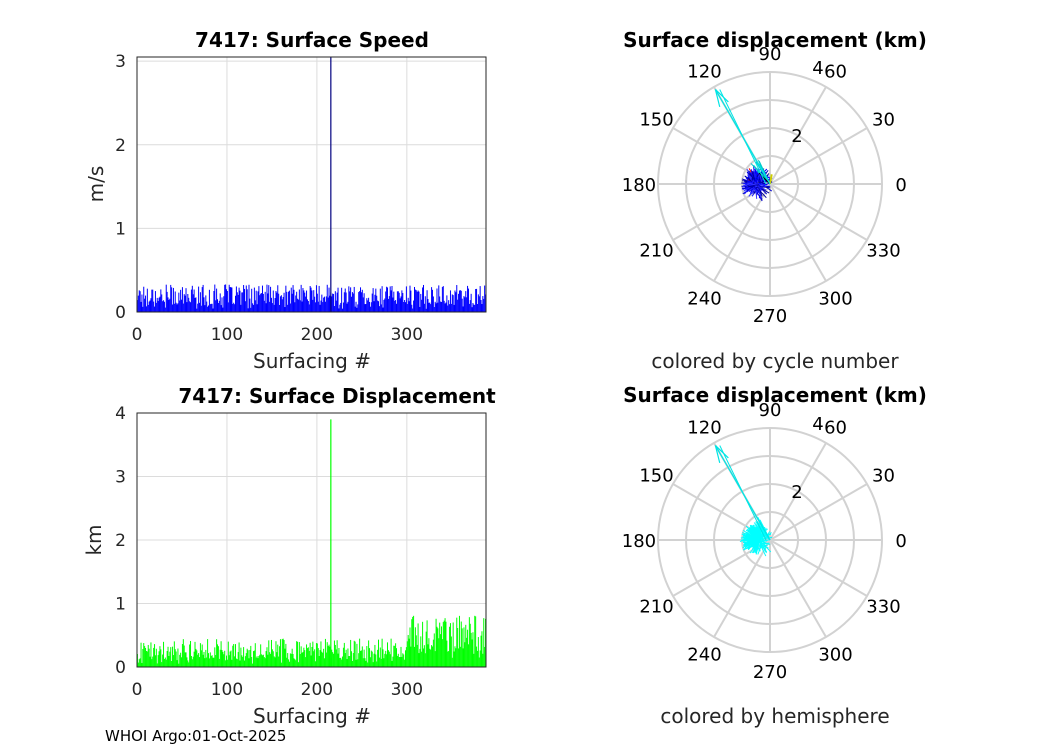  Describe the element at coordinates (120, 187) in the screenshot. I see `speed-y-tick-labels: 0 1 2 3` at that location.